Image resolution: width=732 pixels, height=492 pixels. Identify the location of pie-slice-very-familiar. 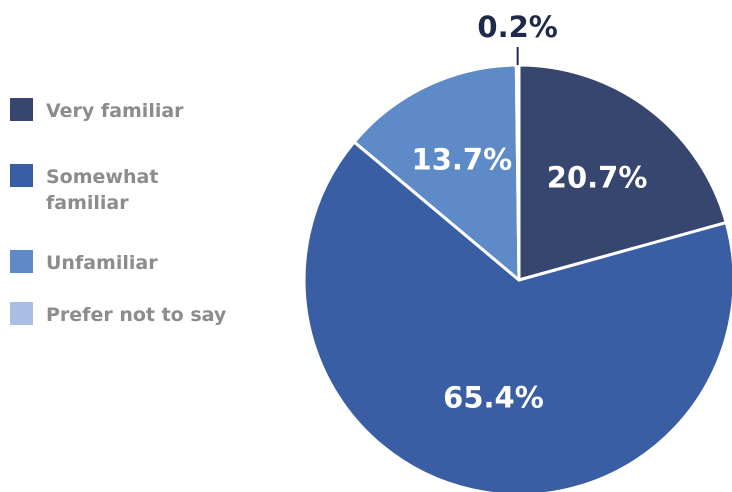
(622, 172).